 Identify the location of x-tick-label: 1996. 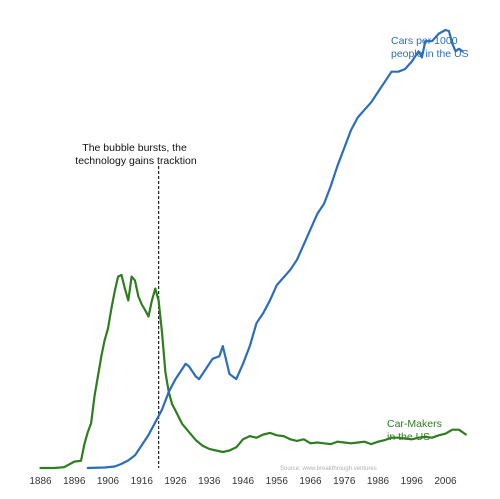
(412, 481).